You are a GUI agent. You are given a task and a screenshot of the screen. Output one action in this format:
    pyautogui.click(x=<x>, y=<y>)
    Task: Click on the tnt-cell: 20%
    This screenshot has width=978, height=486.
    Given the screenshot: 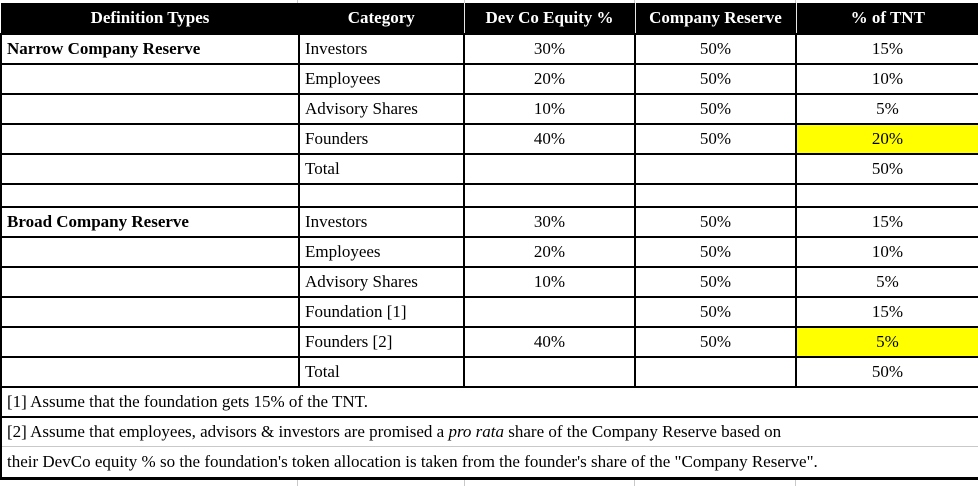 What is the action you would take?
    pyautogui.click(x=886, y=139)
    